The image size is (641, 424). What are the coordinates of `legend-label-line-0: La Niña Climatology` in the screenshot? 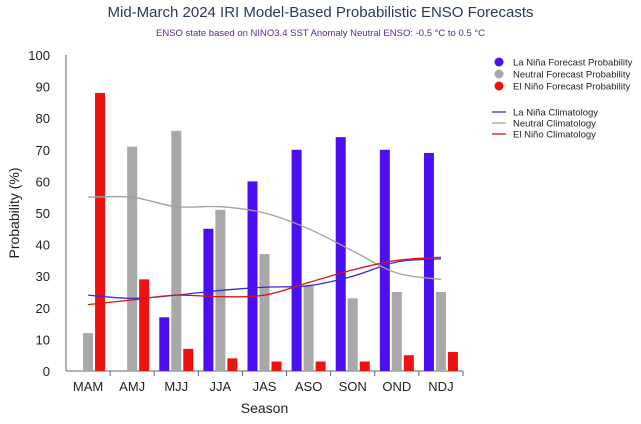 It's located at (555, 113).